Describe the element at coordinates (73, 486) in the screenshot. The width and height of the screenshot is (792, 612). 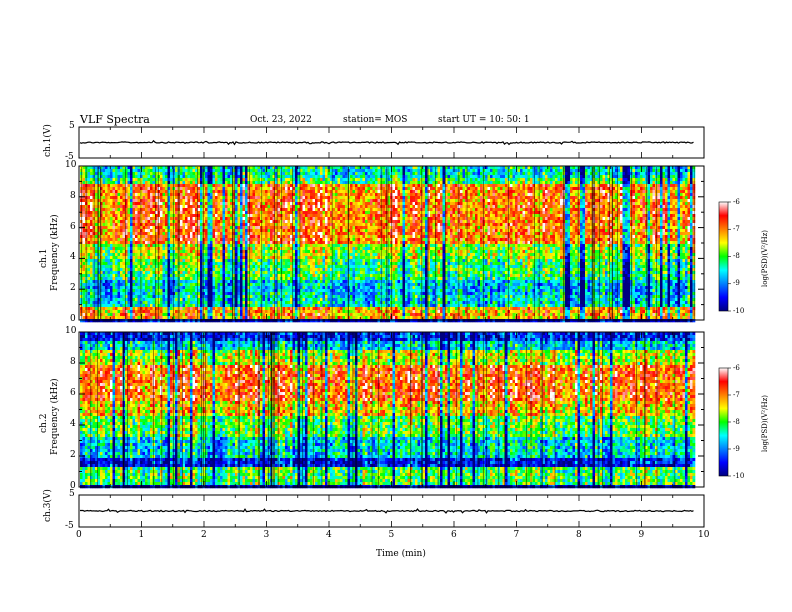
I see `ch2-spectrogram-ytick-label-0: 0` at that location.